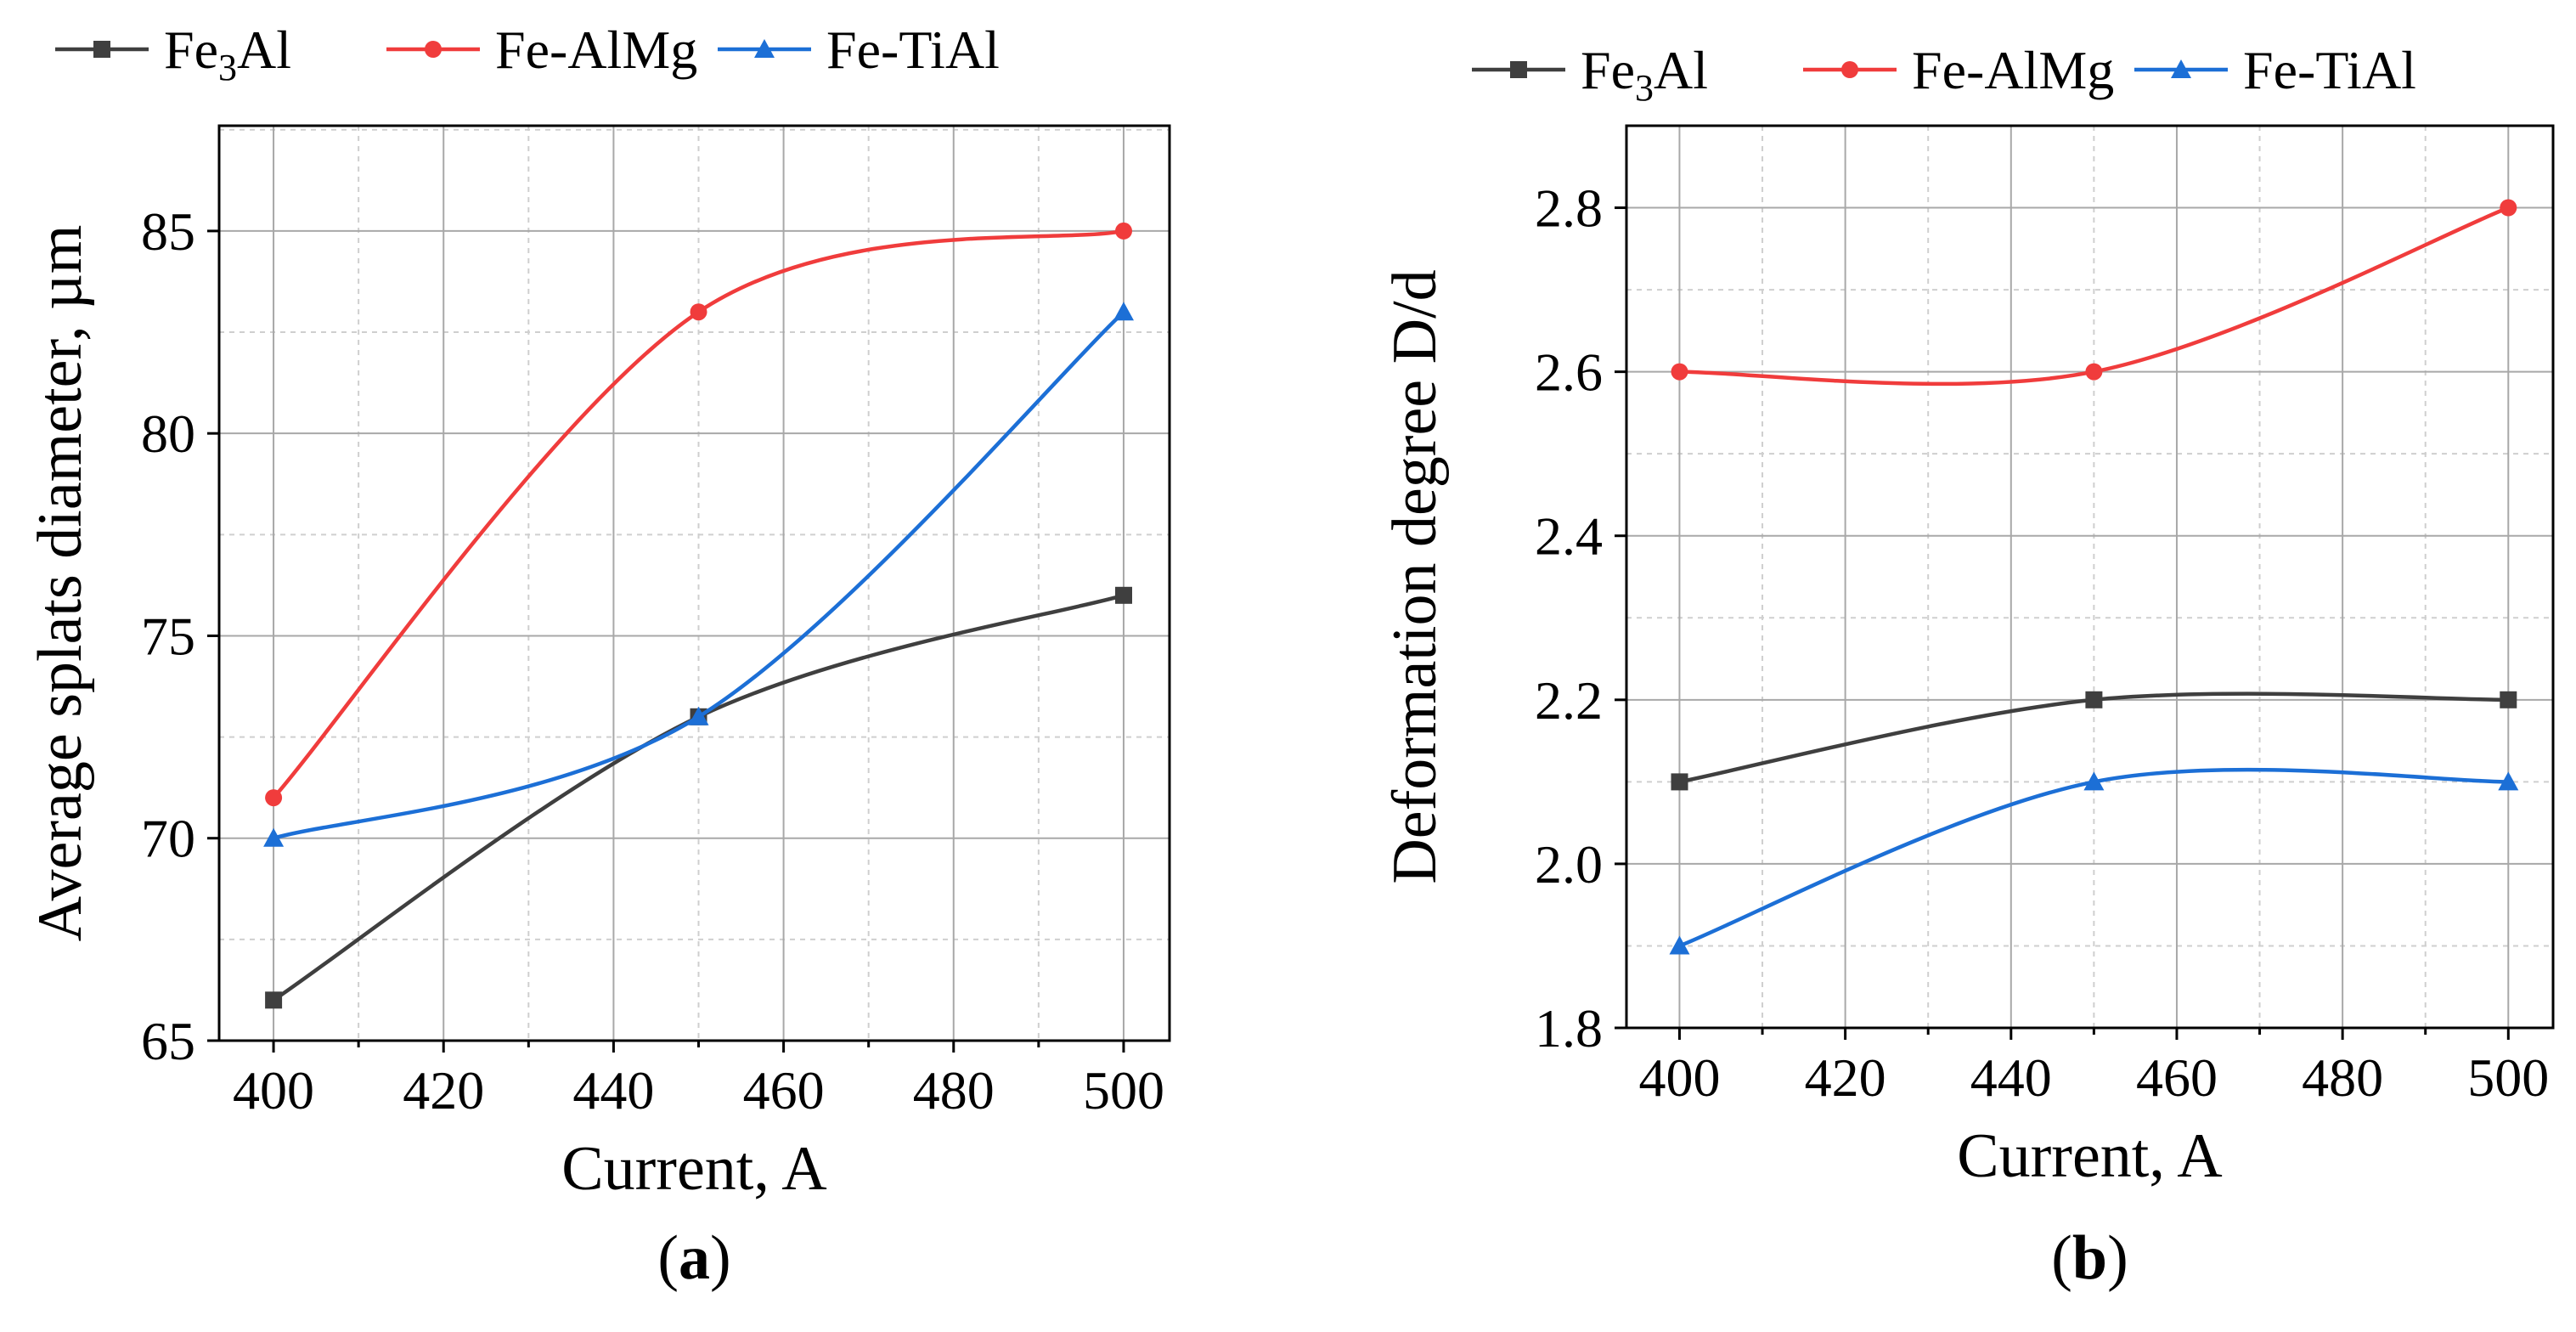 Image resolution: width=2576 pixels, height=1332 pixels. What do you see at coordinates (1569, 1028) in the screenshot?
I see `y-tick-label: 1.8` at bounding box center [1569, 1028].